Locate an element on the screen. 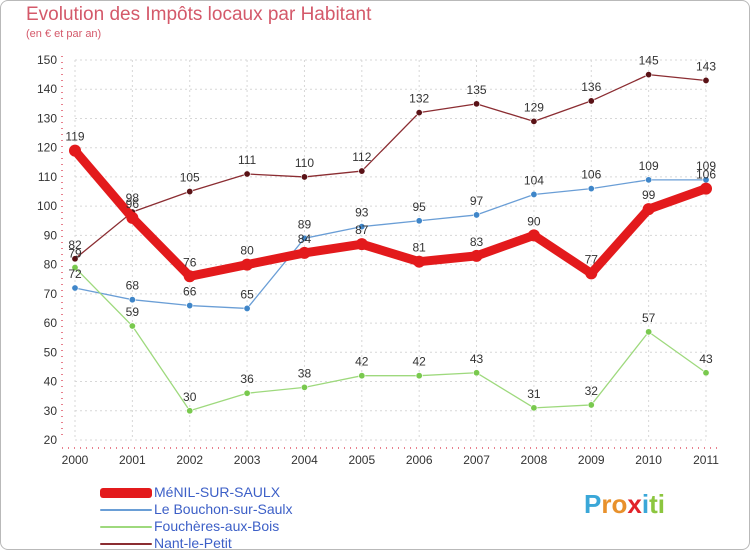 The image size is (750, 552). data-label: 97 is located at coordinates (477, 201).